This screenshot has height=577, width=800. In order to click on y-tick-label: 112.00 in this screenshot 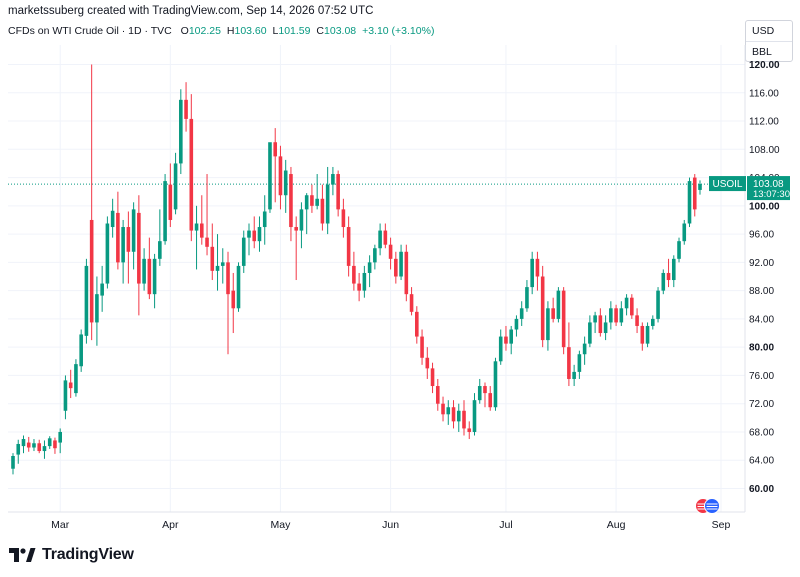, I will do `click(764, 122)`.